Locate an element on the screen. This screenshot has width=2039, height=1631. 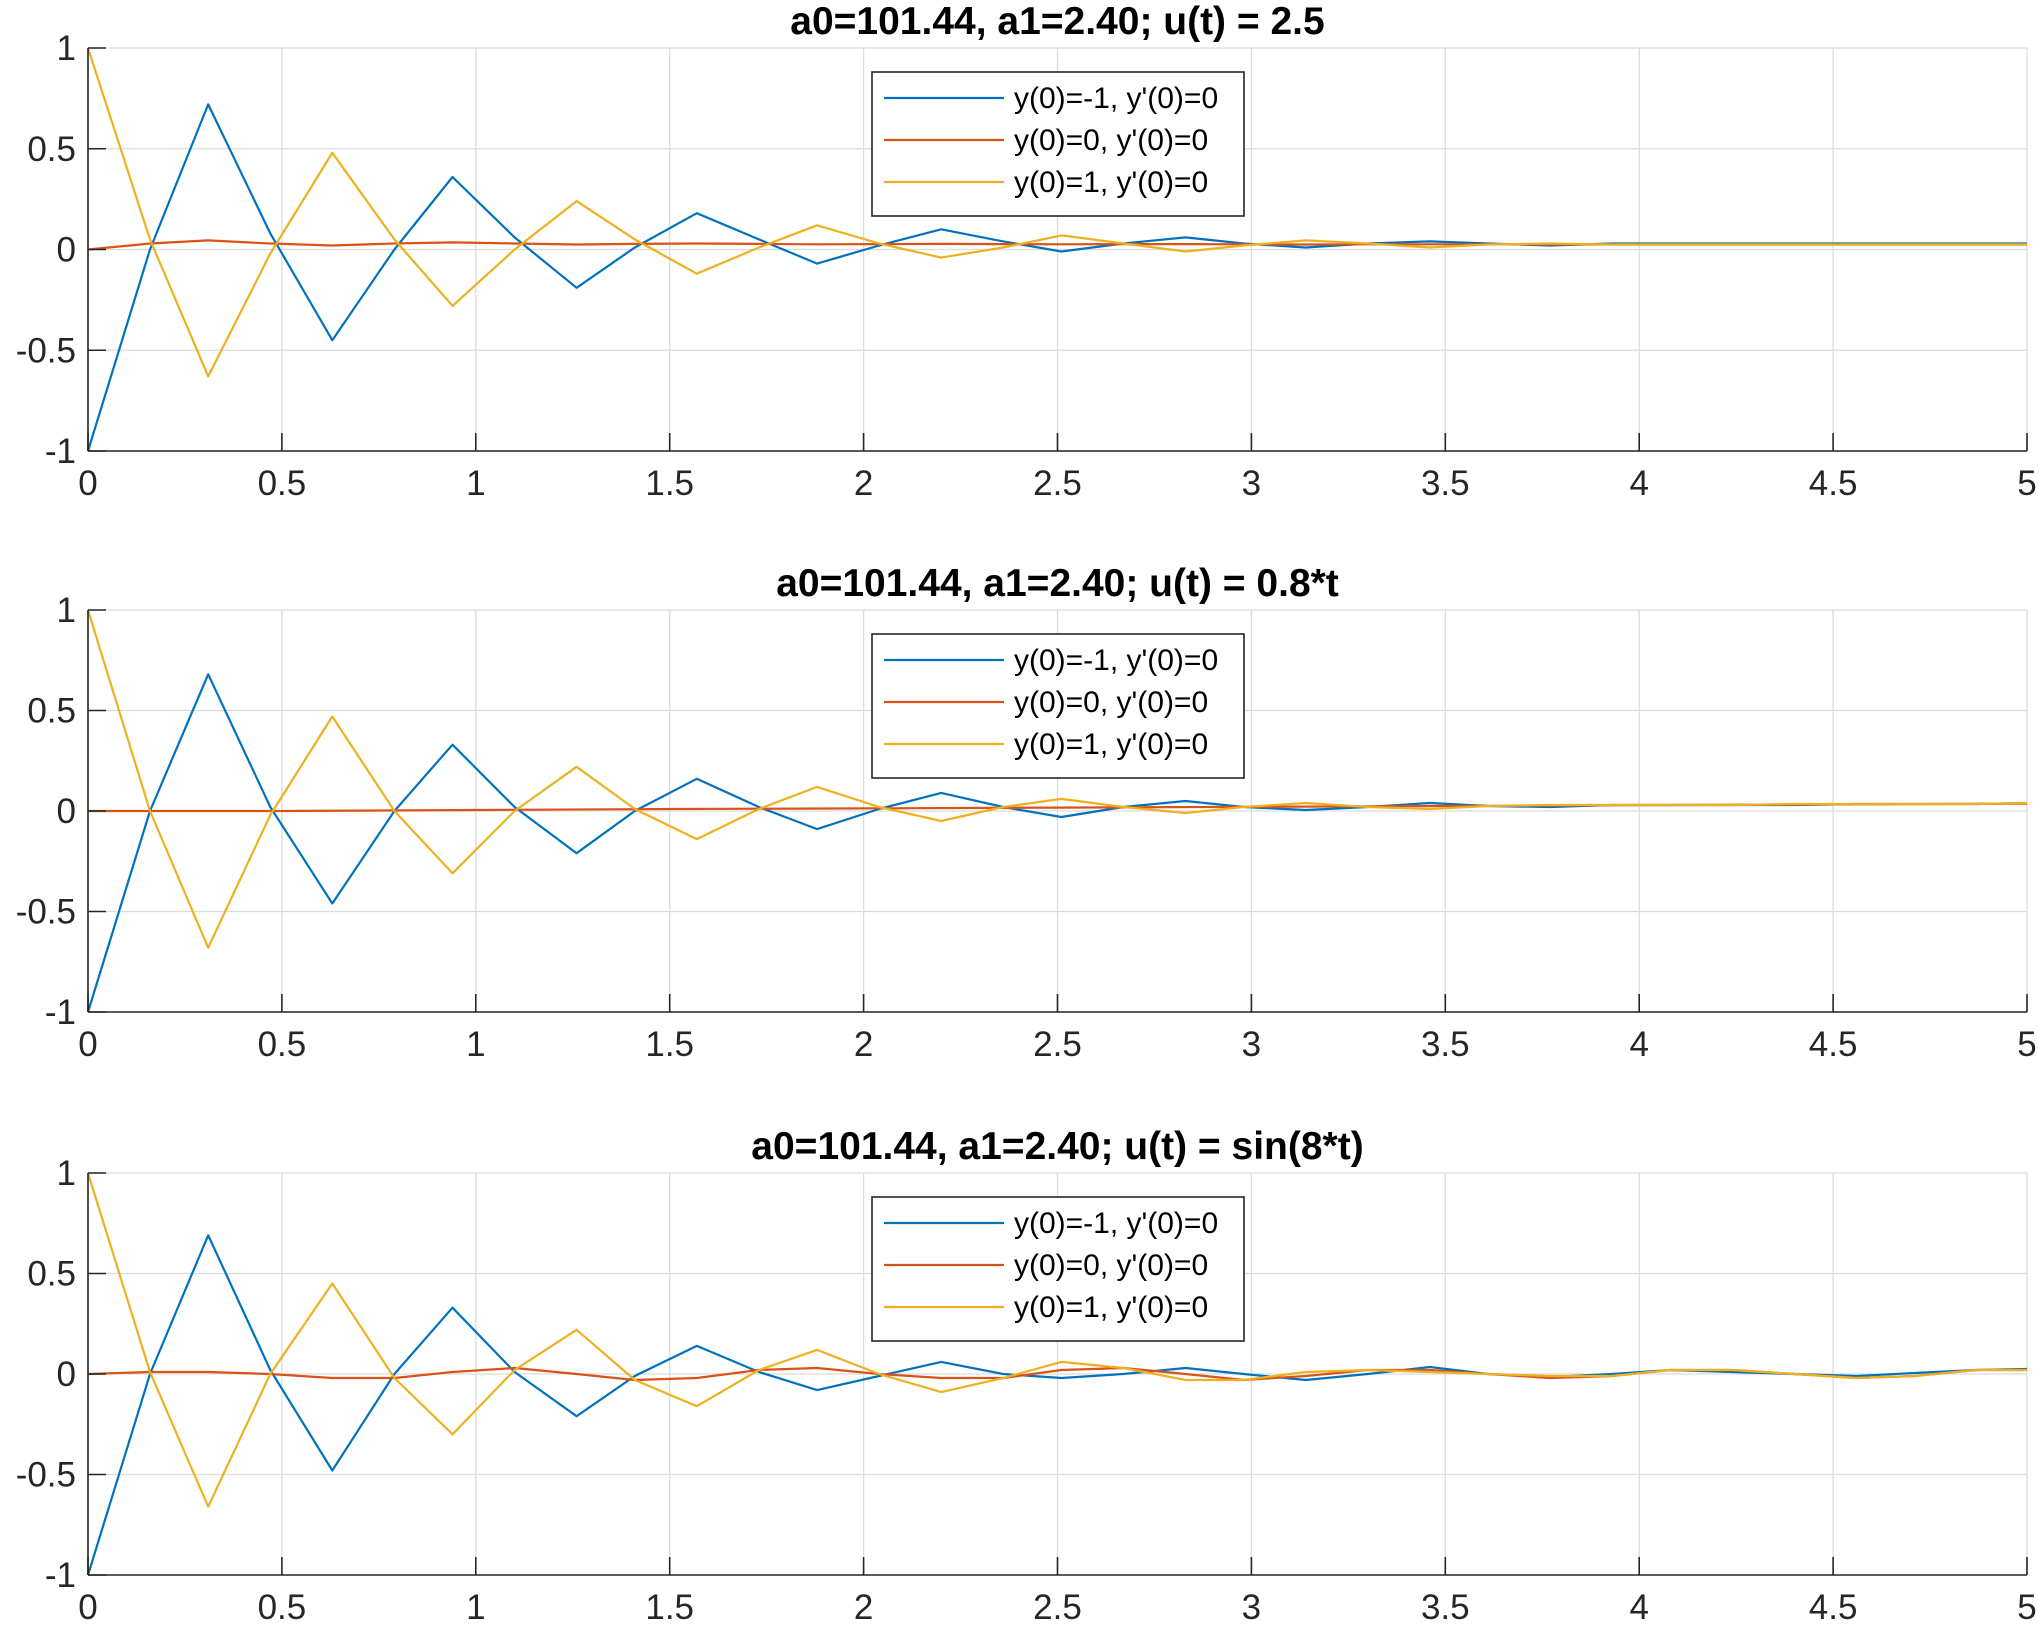
chart-title: a0=101.44, a1=2.40; u(t) = 2.5 is located at coordinates (1057, 21).